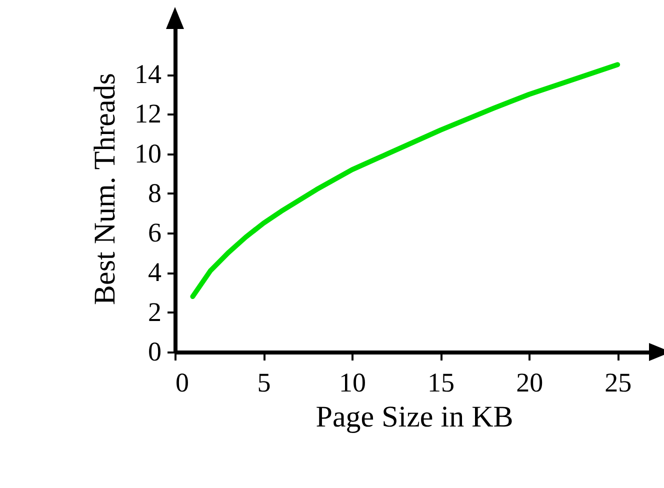  I want to click on x-tick-label: 25, so click(618, 383).